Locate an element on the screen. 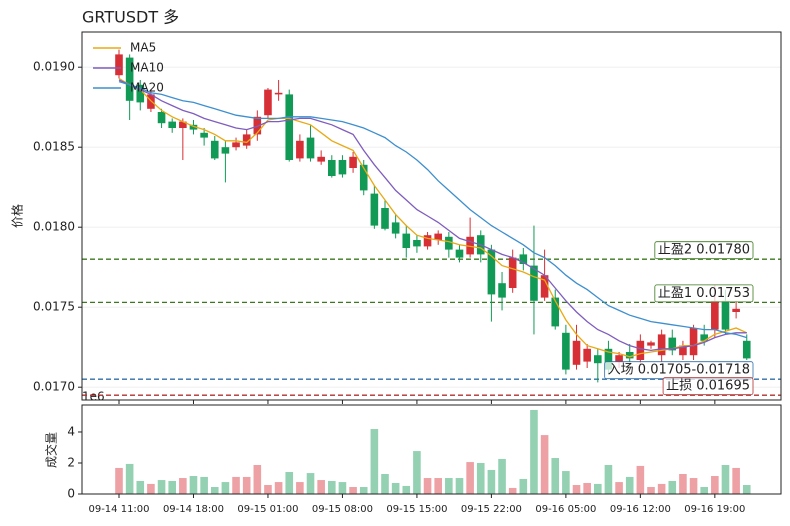 The image size is (790, 526). chart-title: GRTUSDT 多 is located at coordinates (130, 17).